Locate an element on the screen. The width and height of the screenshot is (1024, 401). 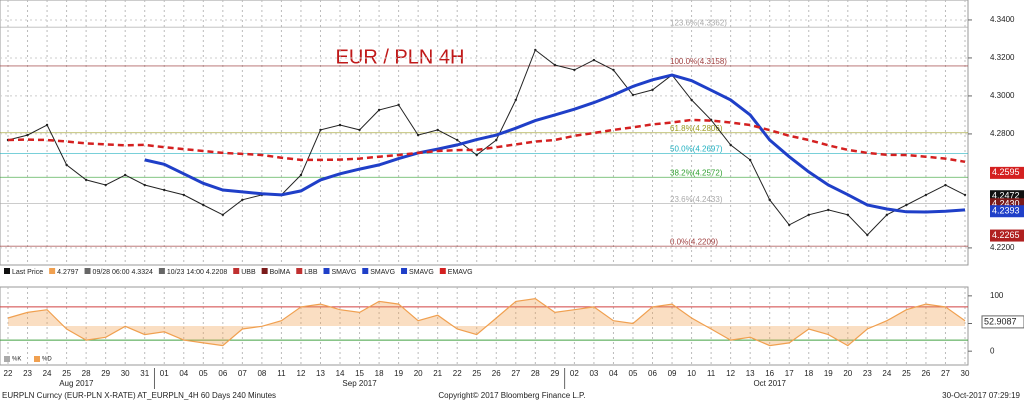
fib-label: 23.6%(4.2433) is located at coordinates (696, 199).